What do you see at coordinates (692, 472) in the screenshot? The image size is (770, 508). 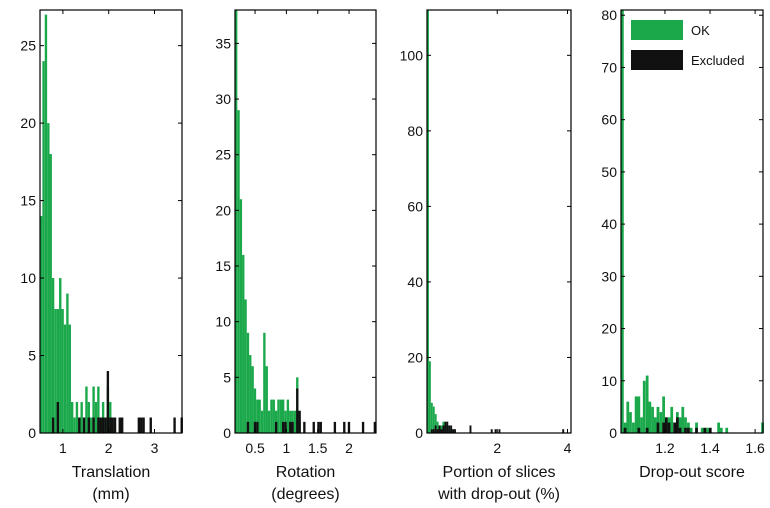 I see `x-axis-label: Drop-out score` at bounding box center [692, 472].